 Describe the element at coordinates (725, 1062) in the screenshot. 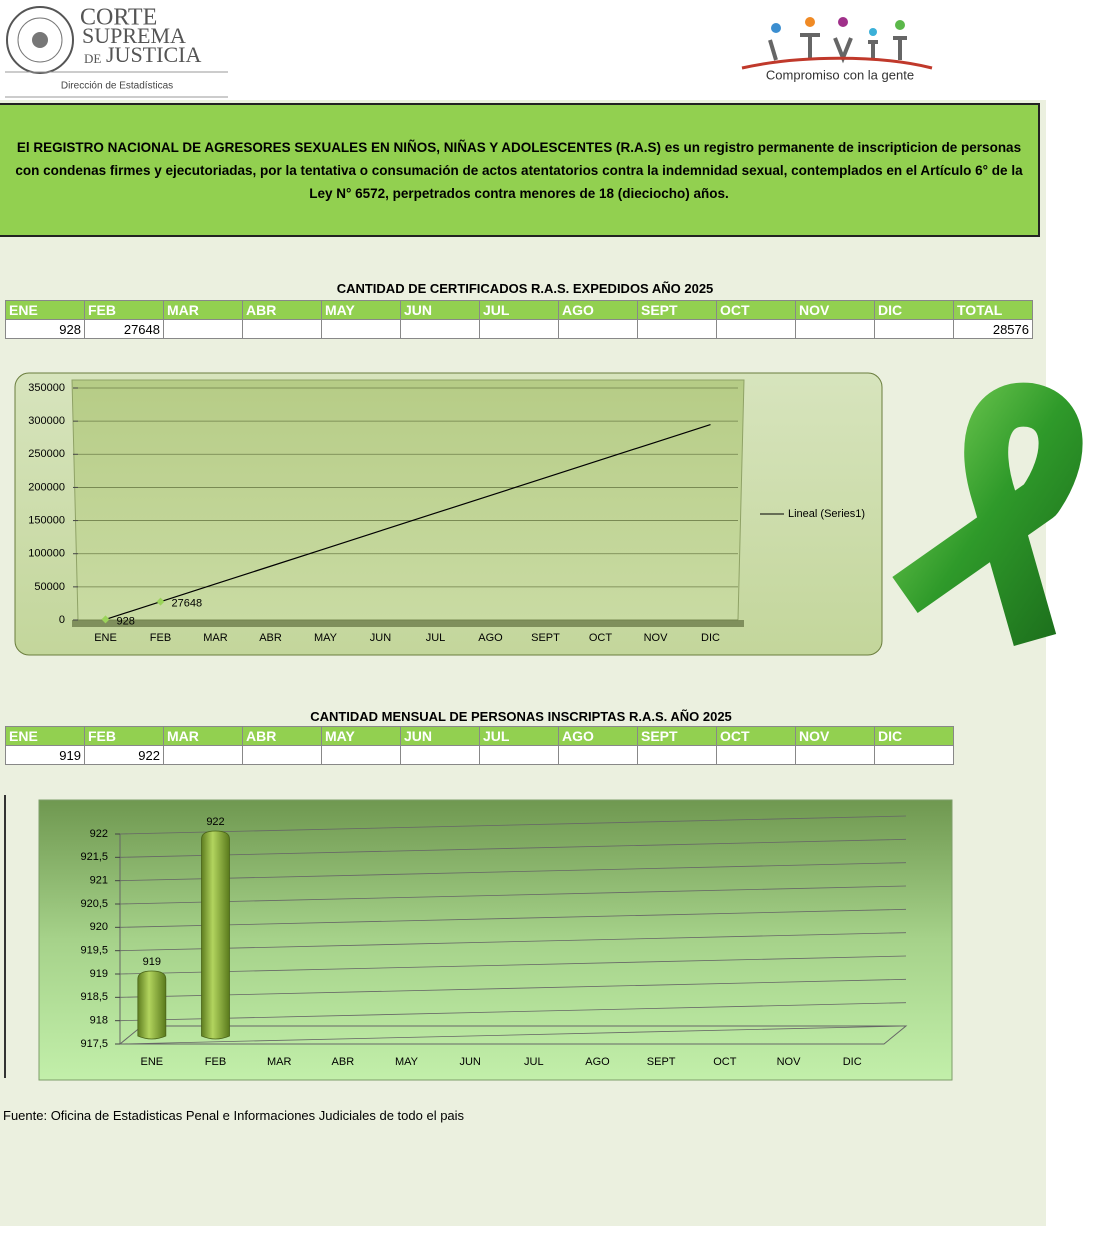

I see `x-tick-label: OCT` at that location.